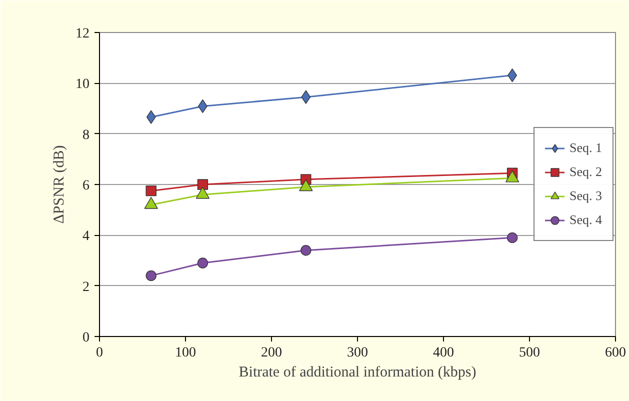 The height and width of the screenshot is (401, 629). Describe the element at coordinates (586, 148) in the screenshot. I see `legend-label: Seq. 1` at that location.